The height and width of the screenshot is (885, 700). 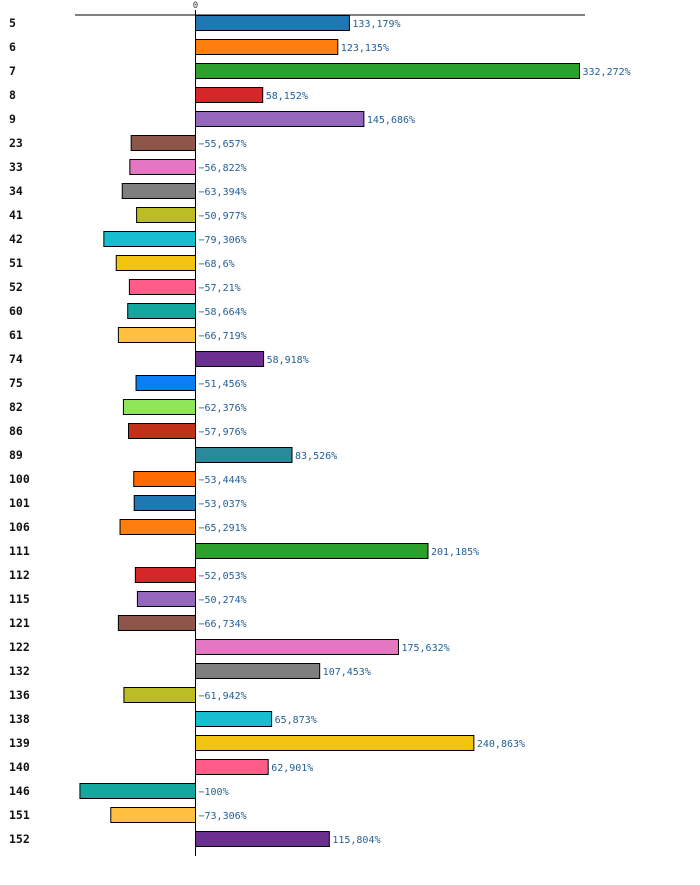 What do you see at coordinates (607, 72) in the screenshot?
I see `value-label: 332,272%` at bounding box center [607, 72].